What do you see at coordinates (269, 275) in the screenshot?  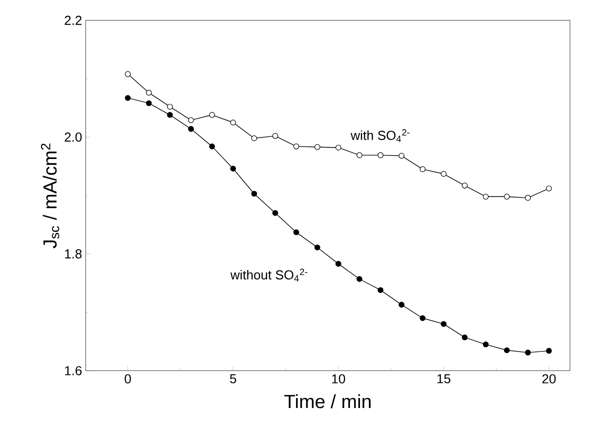 I see `series-label: without SO$_{4}$2-` at bounding box center [269, 275].